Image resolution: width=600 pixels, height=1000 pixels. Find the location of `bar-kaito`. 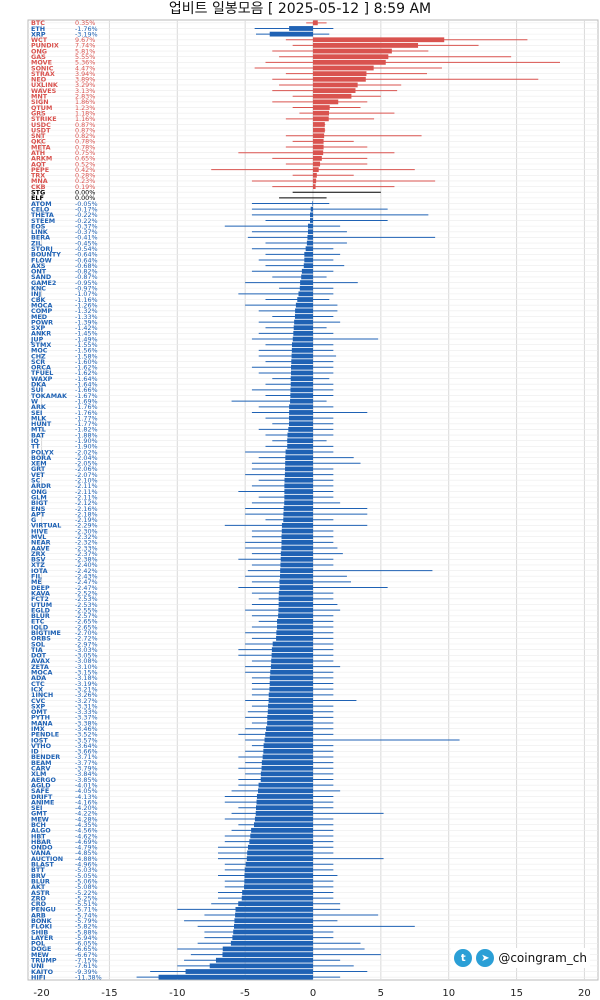

bar-kaito is located at coordinates (249, 971).